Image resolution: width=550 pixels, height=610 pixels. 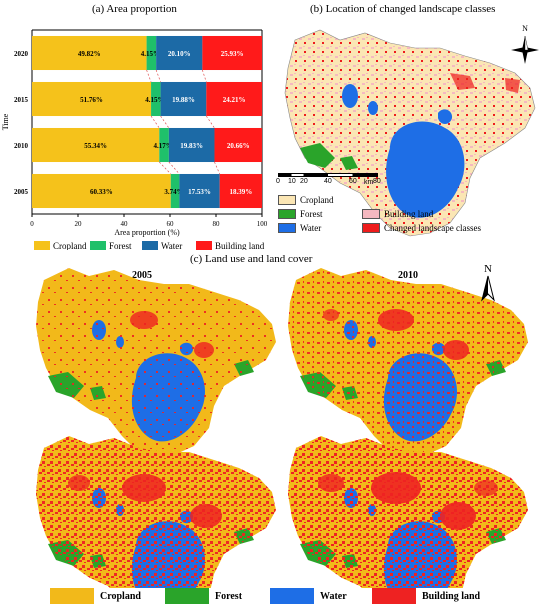 I want to click on bar-building-land-2015, so click(x=234, y=99).